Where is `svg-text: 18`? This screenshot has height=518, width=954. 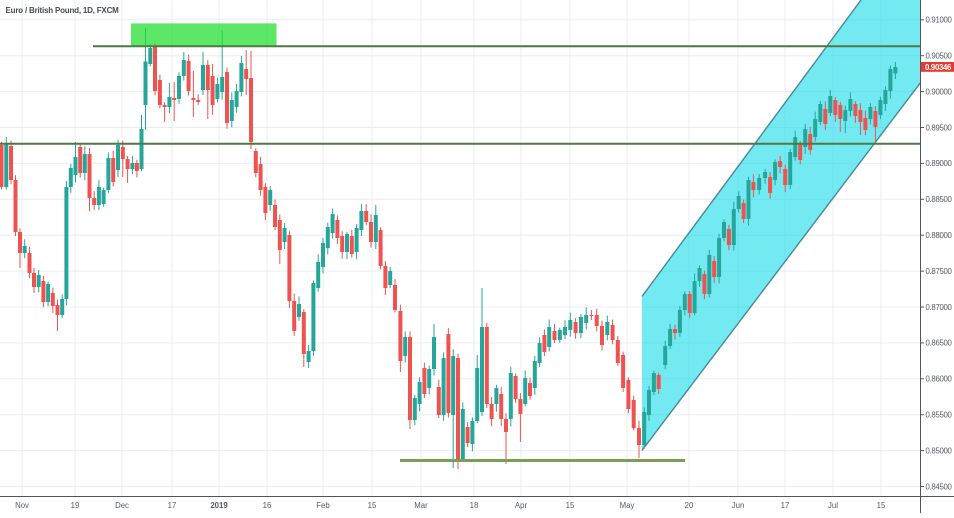 svg-text: 18 is located at coordinates (474, 505).